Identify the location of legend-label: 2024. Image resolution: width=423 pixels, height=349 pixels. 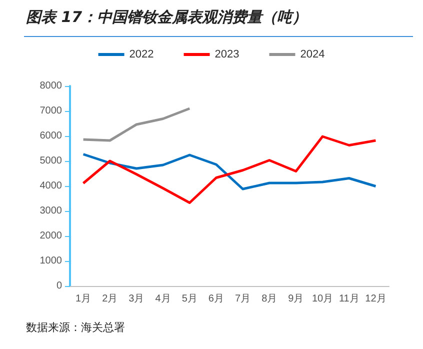
(312, 54).